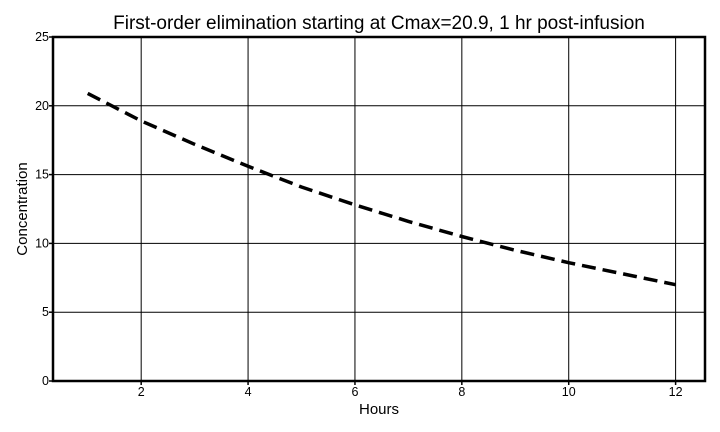  What do you see at coordinates (22, 208) in the screenshot?
I see `y-axis-label: Concentration` at bounding box center [22, 208].